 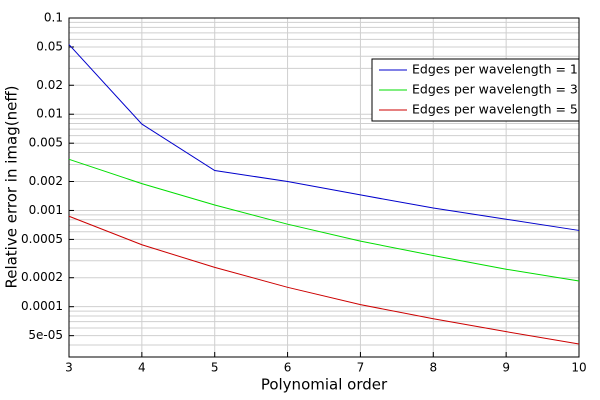 I want to click on y-tick-label: 0.0002, so click(x=42, y=277).